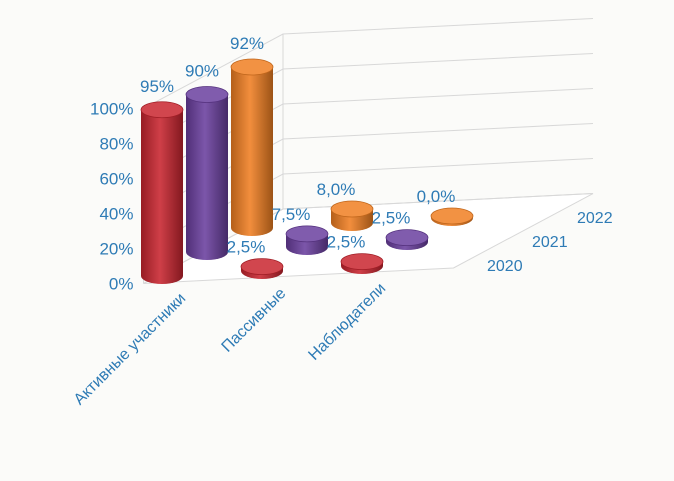  Describe the element at coordinates (111, 196) in the screenshot. I see `y-axis-ticks: 0% 20% 40% 60% 80% 100%` at that location.